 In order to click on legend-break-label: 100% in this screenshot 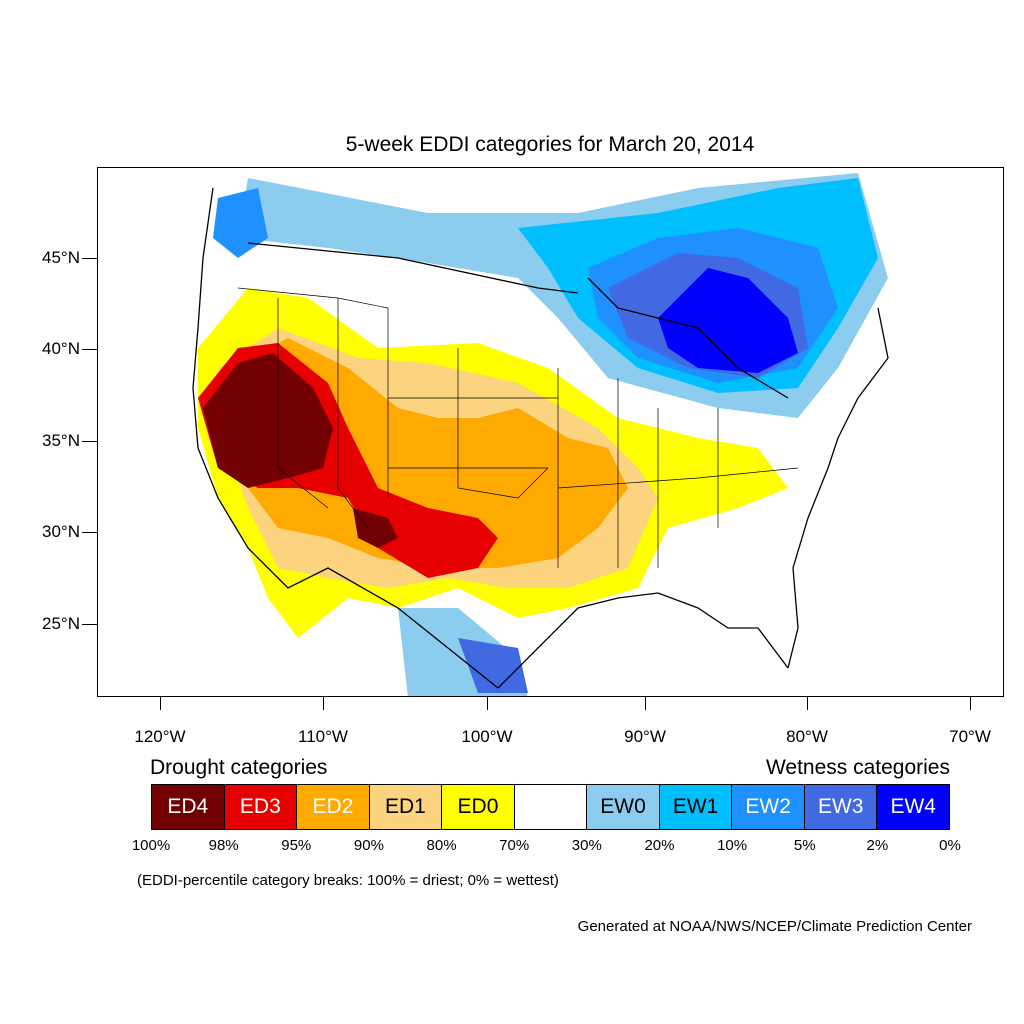, I will do `click(151, 845)`.